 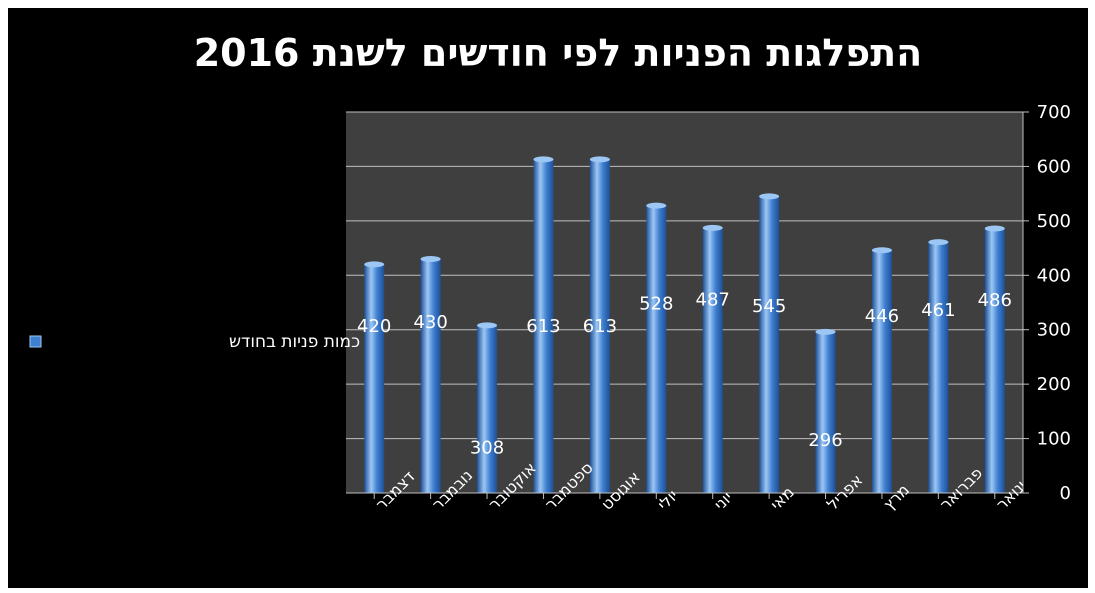 I want to click on chart-title: התפלגות הפניות לפי חודשים לשנת 2016, so click(x=558, y=53).